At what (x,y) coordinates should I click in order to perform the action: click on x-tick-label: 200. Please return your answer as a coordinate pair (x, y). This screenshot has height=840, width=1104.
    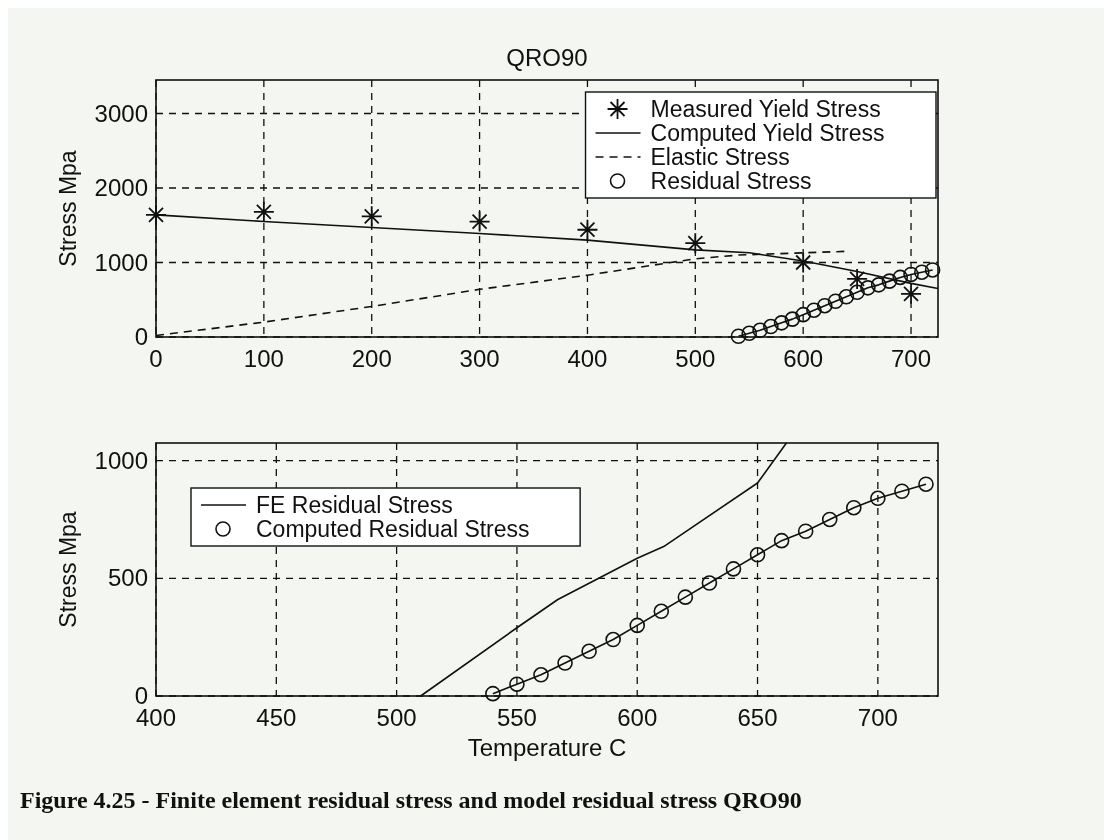
    Looking at the image, I should click on (371, 358).